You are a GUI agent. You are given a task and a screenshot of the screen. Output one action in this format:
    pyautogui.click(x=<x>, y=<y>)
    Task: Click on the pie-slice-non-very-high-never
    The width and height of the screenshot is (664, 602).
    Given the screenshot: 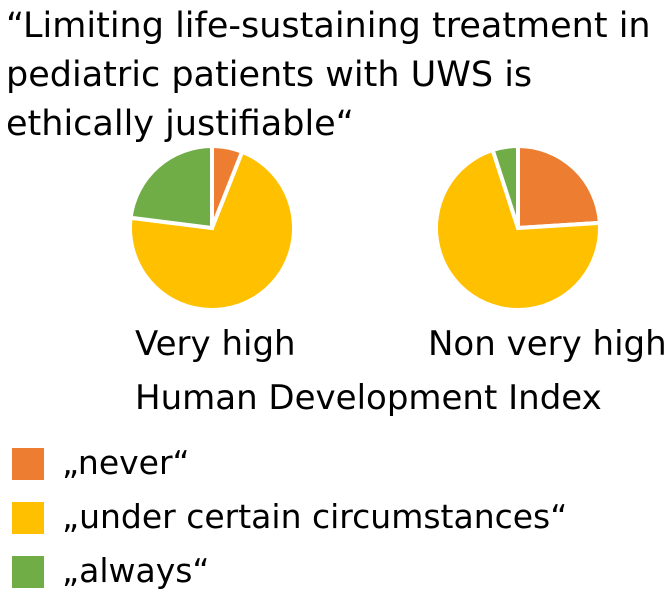 What is the action you would take?
    pyautogui.click(x=559, y=187)
    